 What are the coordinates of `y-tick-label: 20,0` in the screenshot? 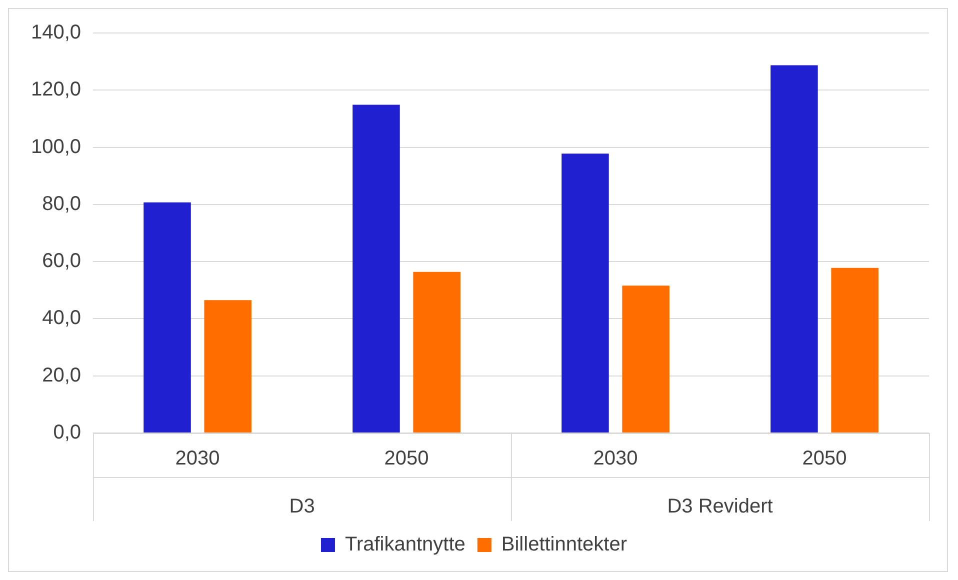 It's located at (62, 375).